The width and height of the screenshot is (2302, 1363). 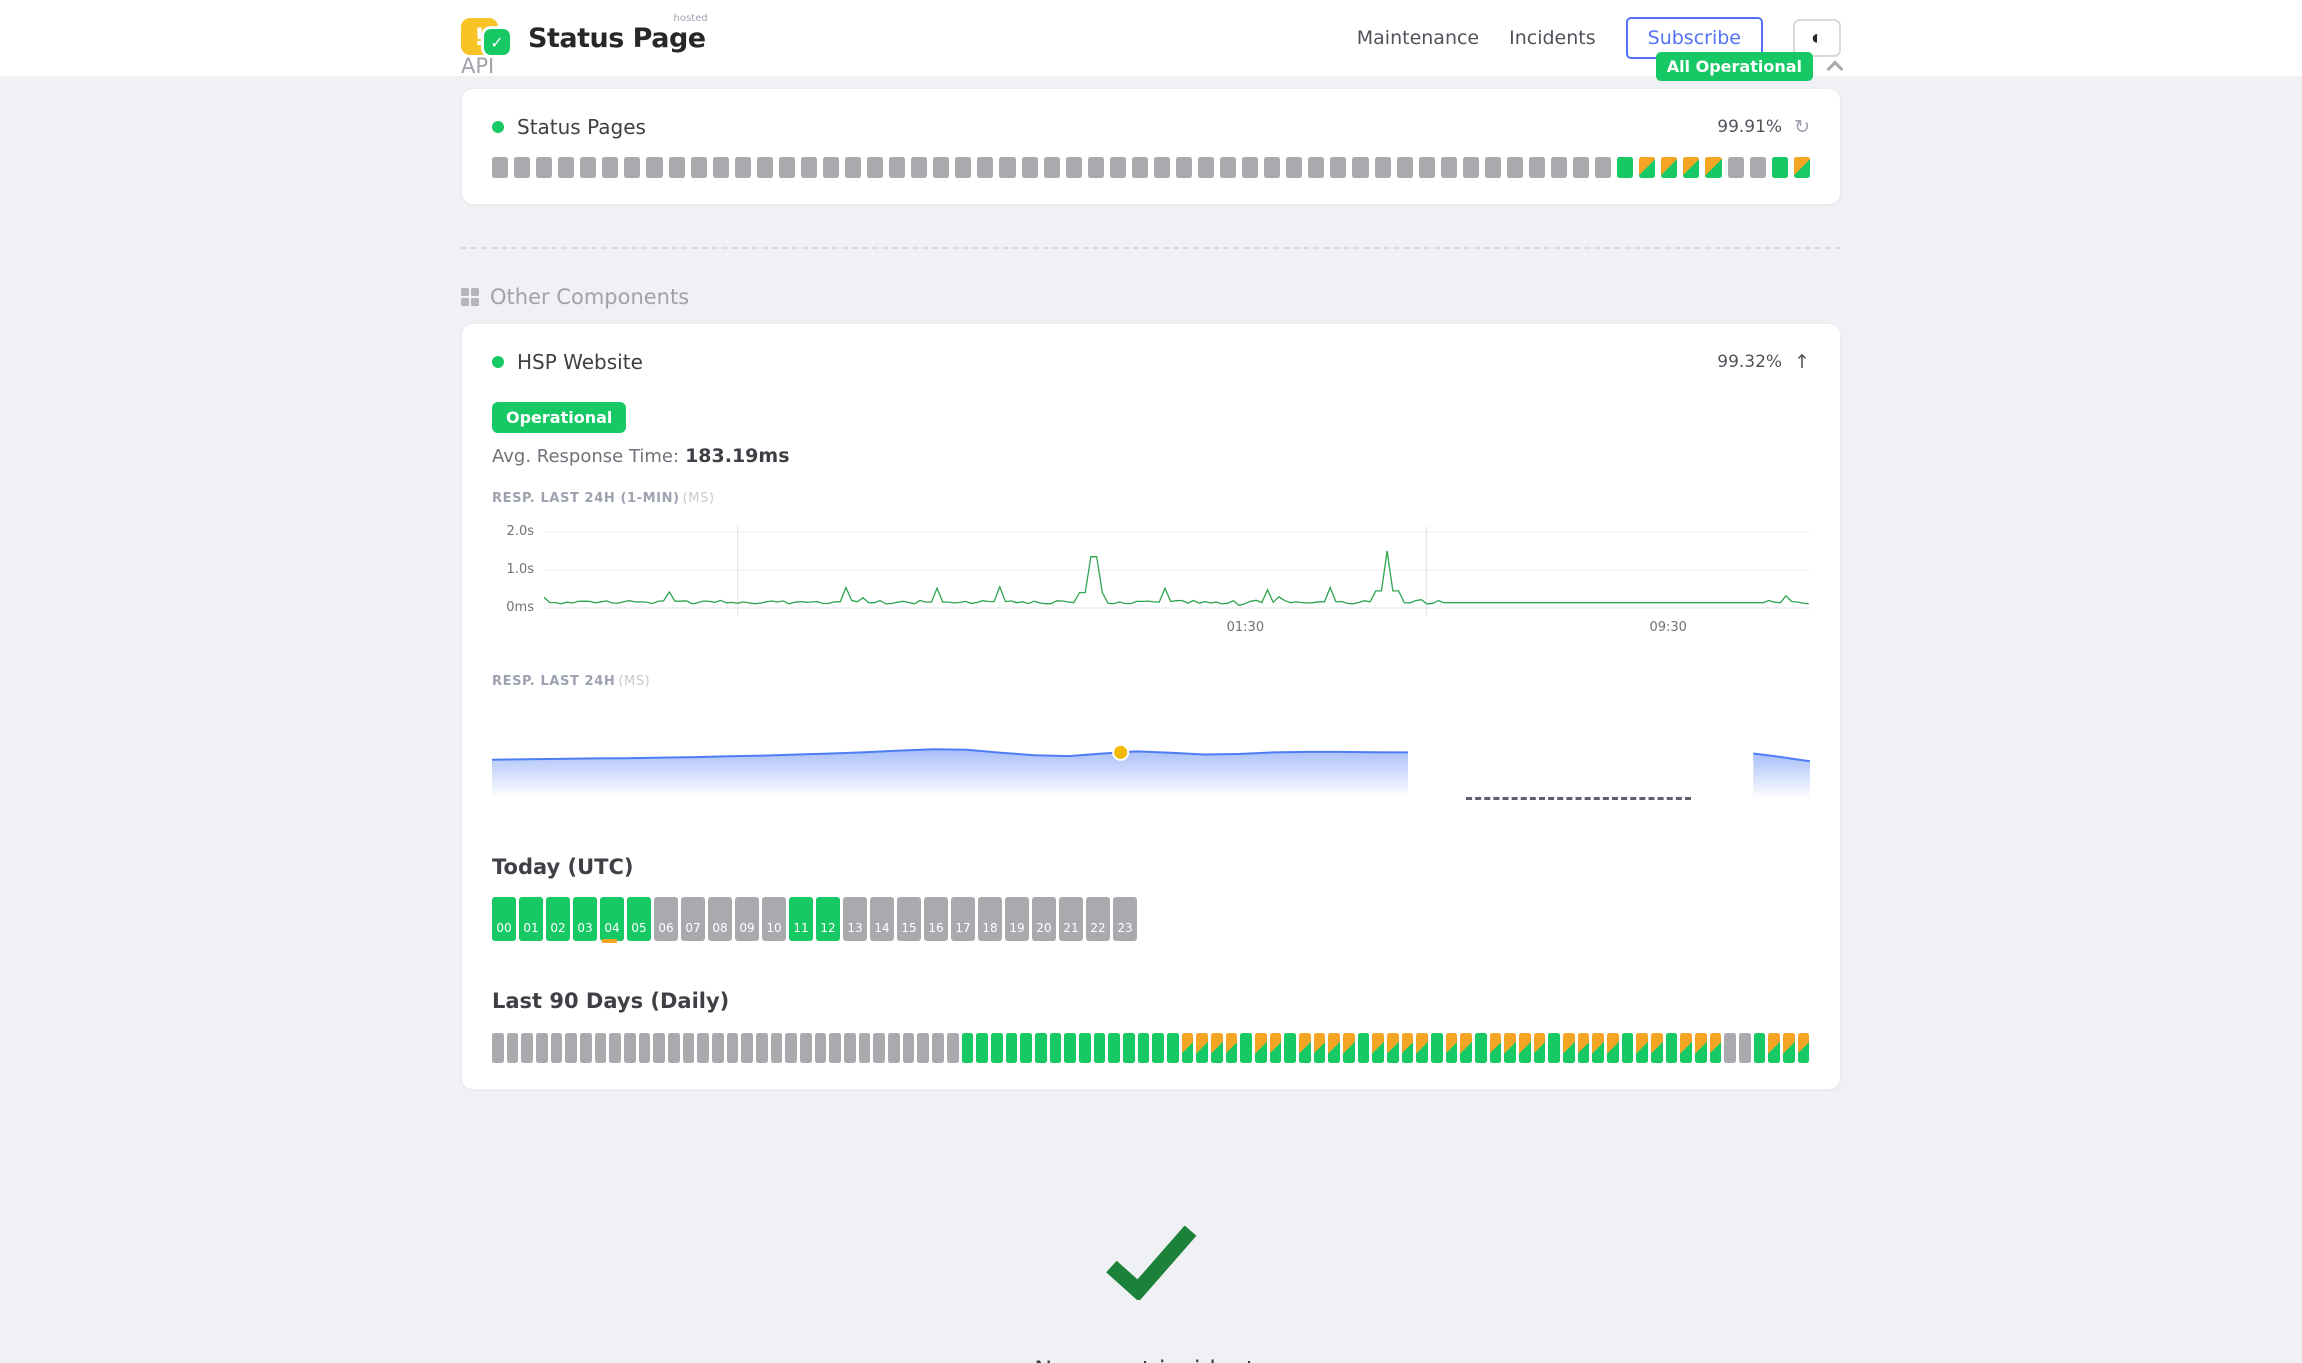 What do you see at coordinates (1151, 167) in the screenshot?
I see `uptime-bar-row` at bounding box center [1151, 167].